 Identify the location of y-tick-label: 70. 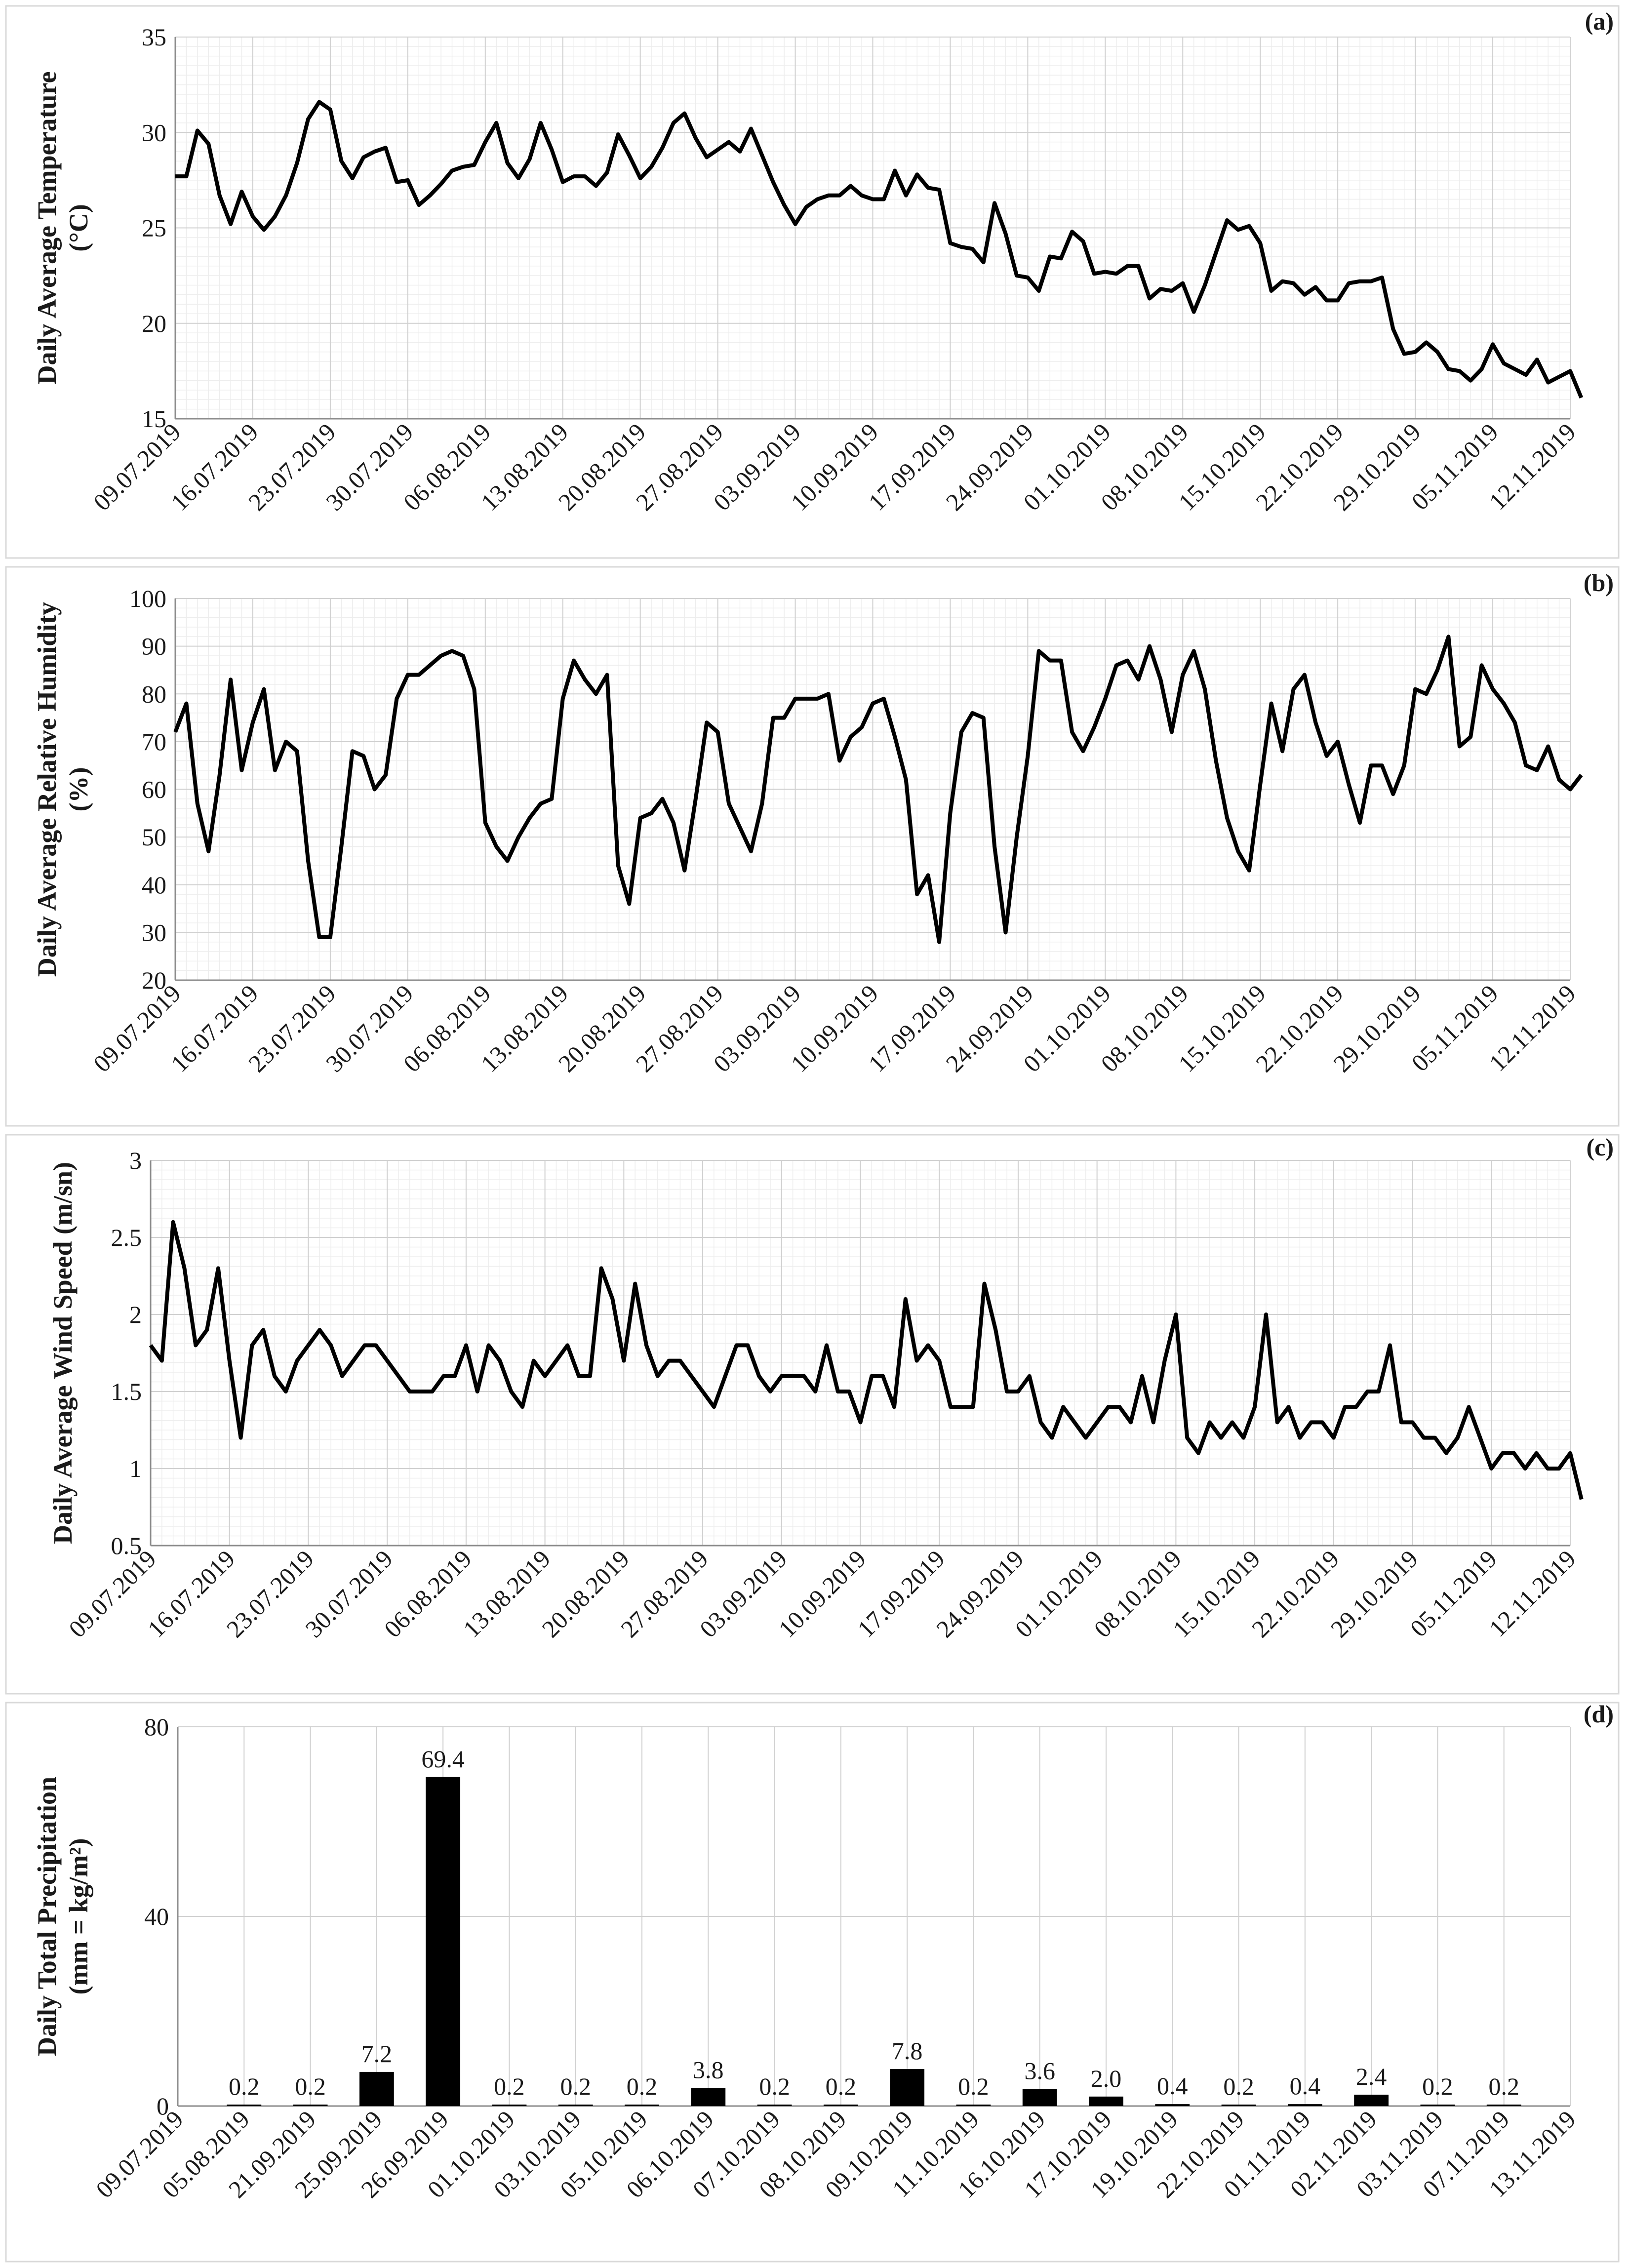
(154, 742).